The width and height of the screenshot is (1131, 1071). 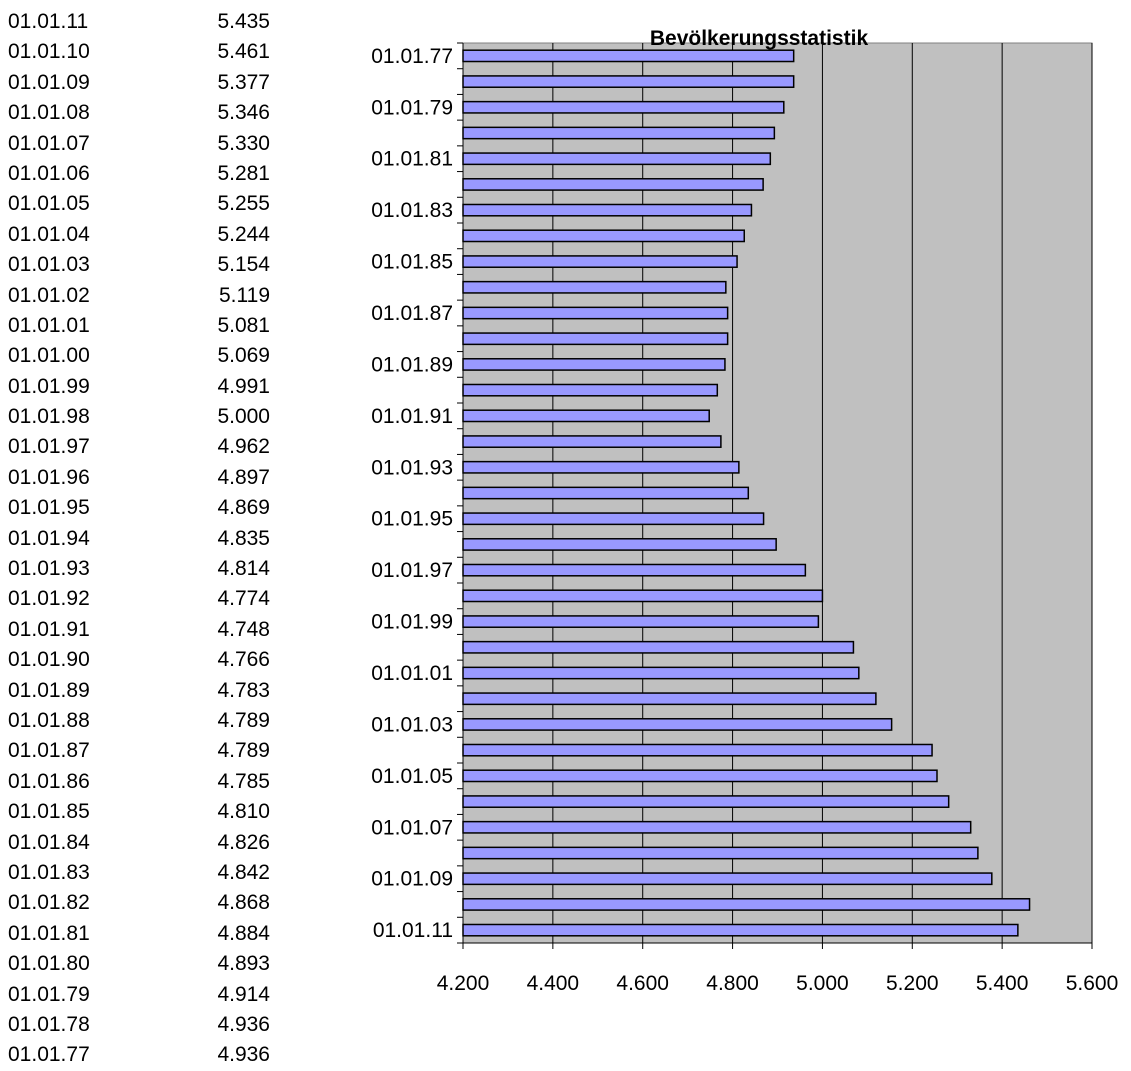 I want to click on y-tick-label: 01.01.93, so click(x=412, y=467).